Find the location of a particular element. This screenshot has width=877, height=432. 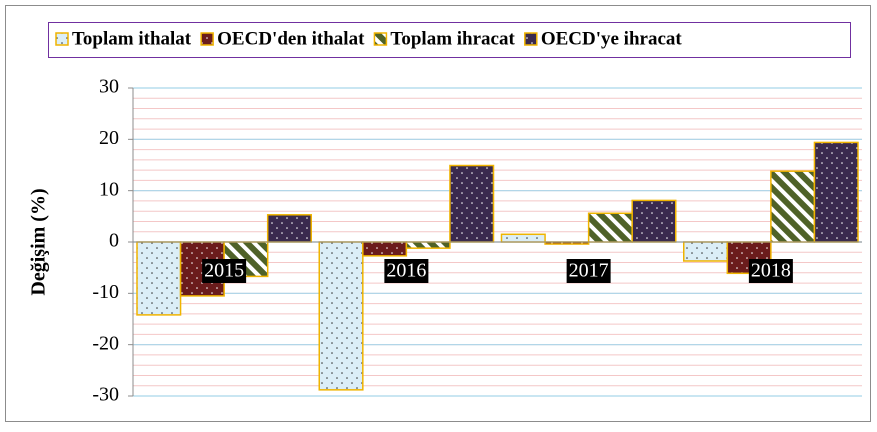

x-tick-label: 2017 is located at coordinates (589, 271).